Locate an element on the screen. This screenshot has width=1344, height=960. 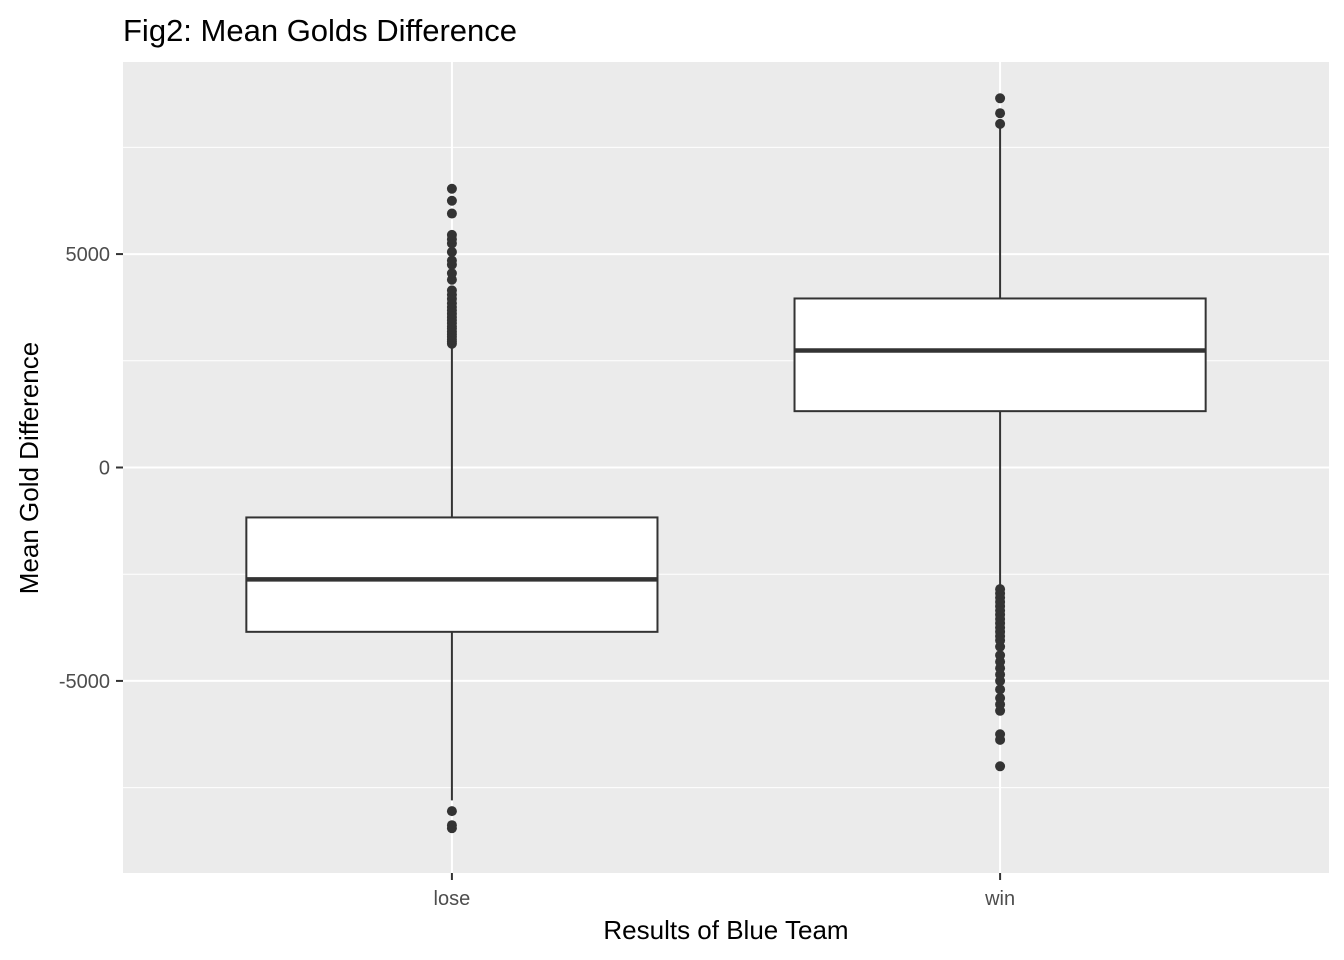
y-tick-label: 0 is located at coordinates (104, 469).